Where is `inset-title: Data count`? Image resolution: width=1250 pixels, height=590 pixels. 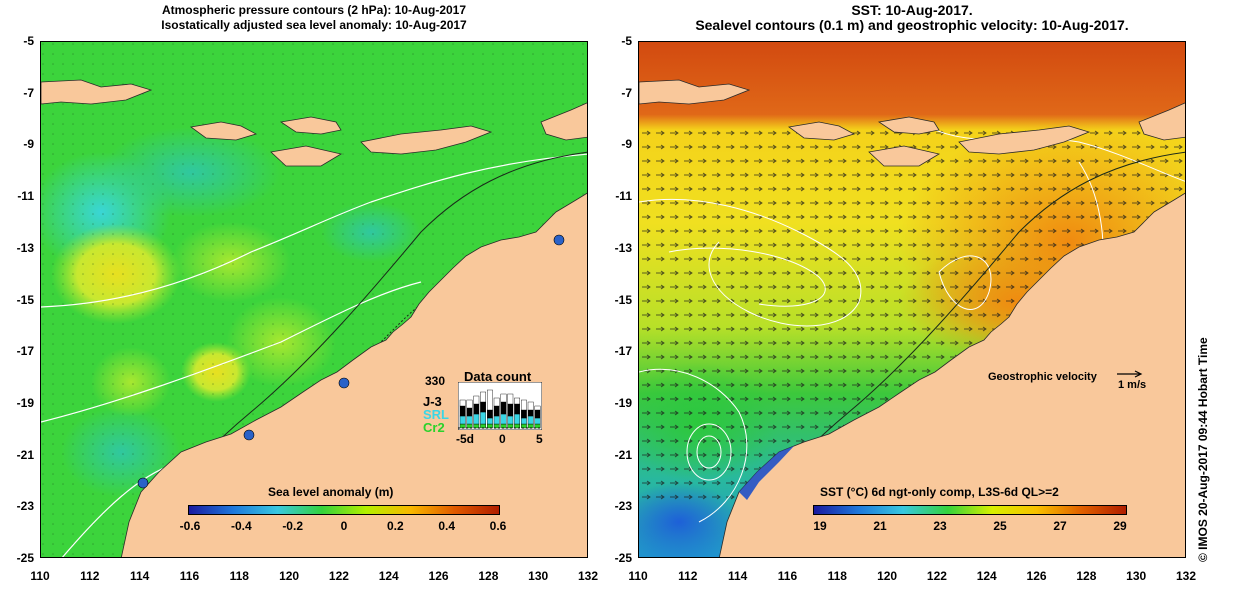 inset-title: Data count is located at coordinates (498, 376).